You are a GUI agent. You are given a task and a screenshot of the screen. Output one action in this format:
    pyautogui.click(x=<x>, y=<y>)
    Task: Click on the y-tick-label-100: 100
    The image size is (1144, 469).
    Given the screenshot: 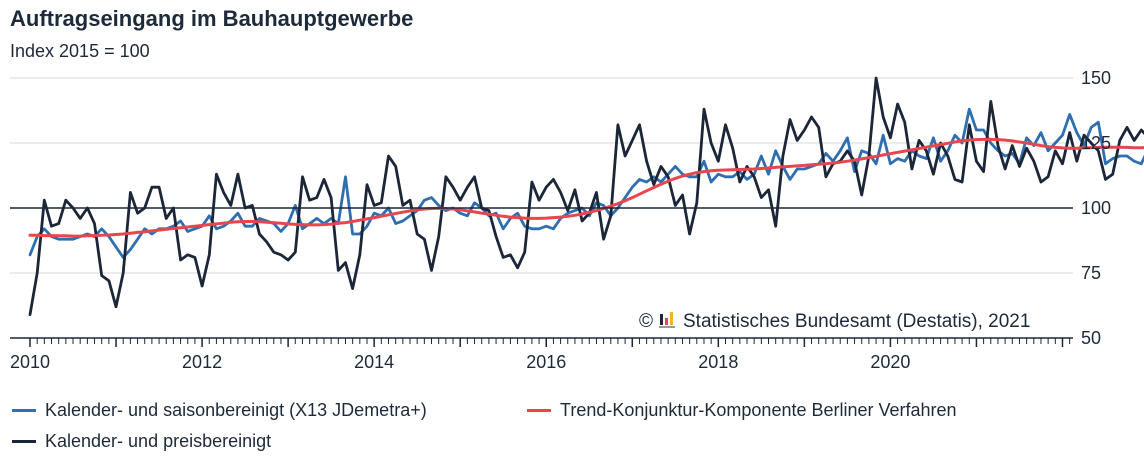 What is the action you would take?
    pyautogui.click(x=1096, y=208)
    